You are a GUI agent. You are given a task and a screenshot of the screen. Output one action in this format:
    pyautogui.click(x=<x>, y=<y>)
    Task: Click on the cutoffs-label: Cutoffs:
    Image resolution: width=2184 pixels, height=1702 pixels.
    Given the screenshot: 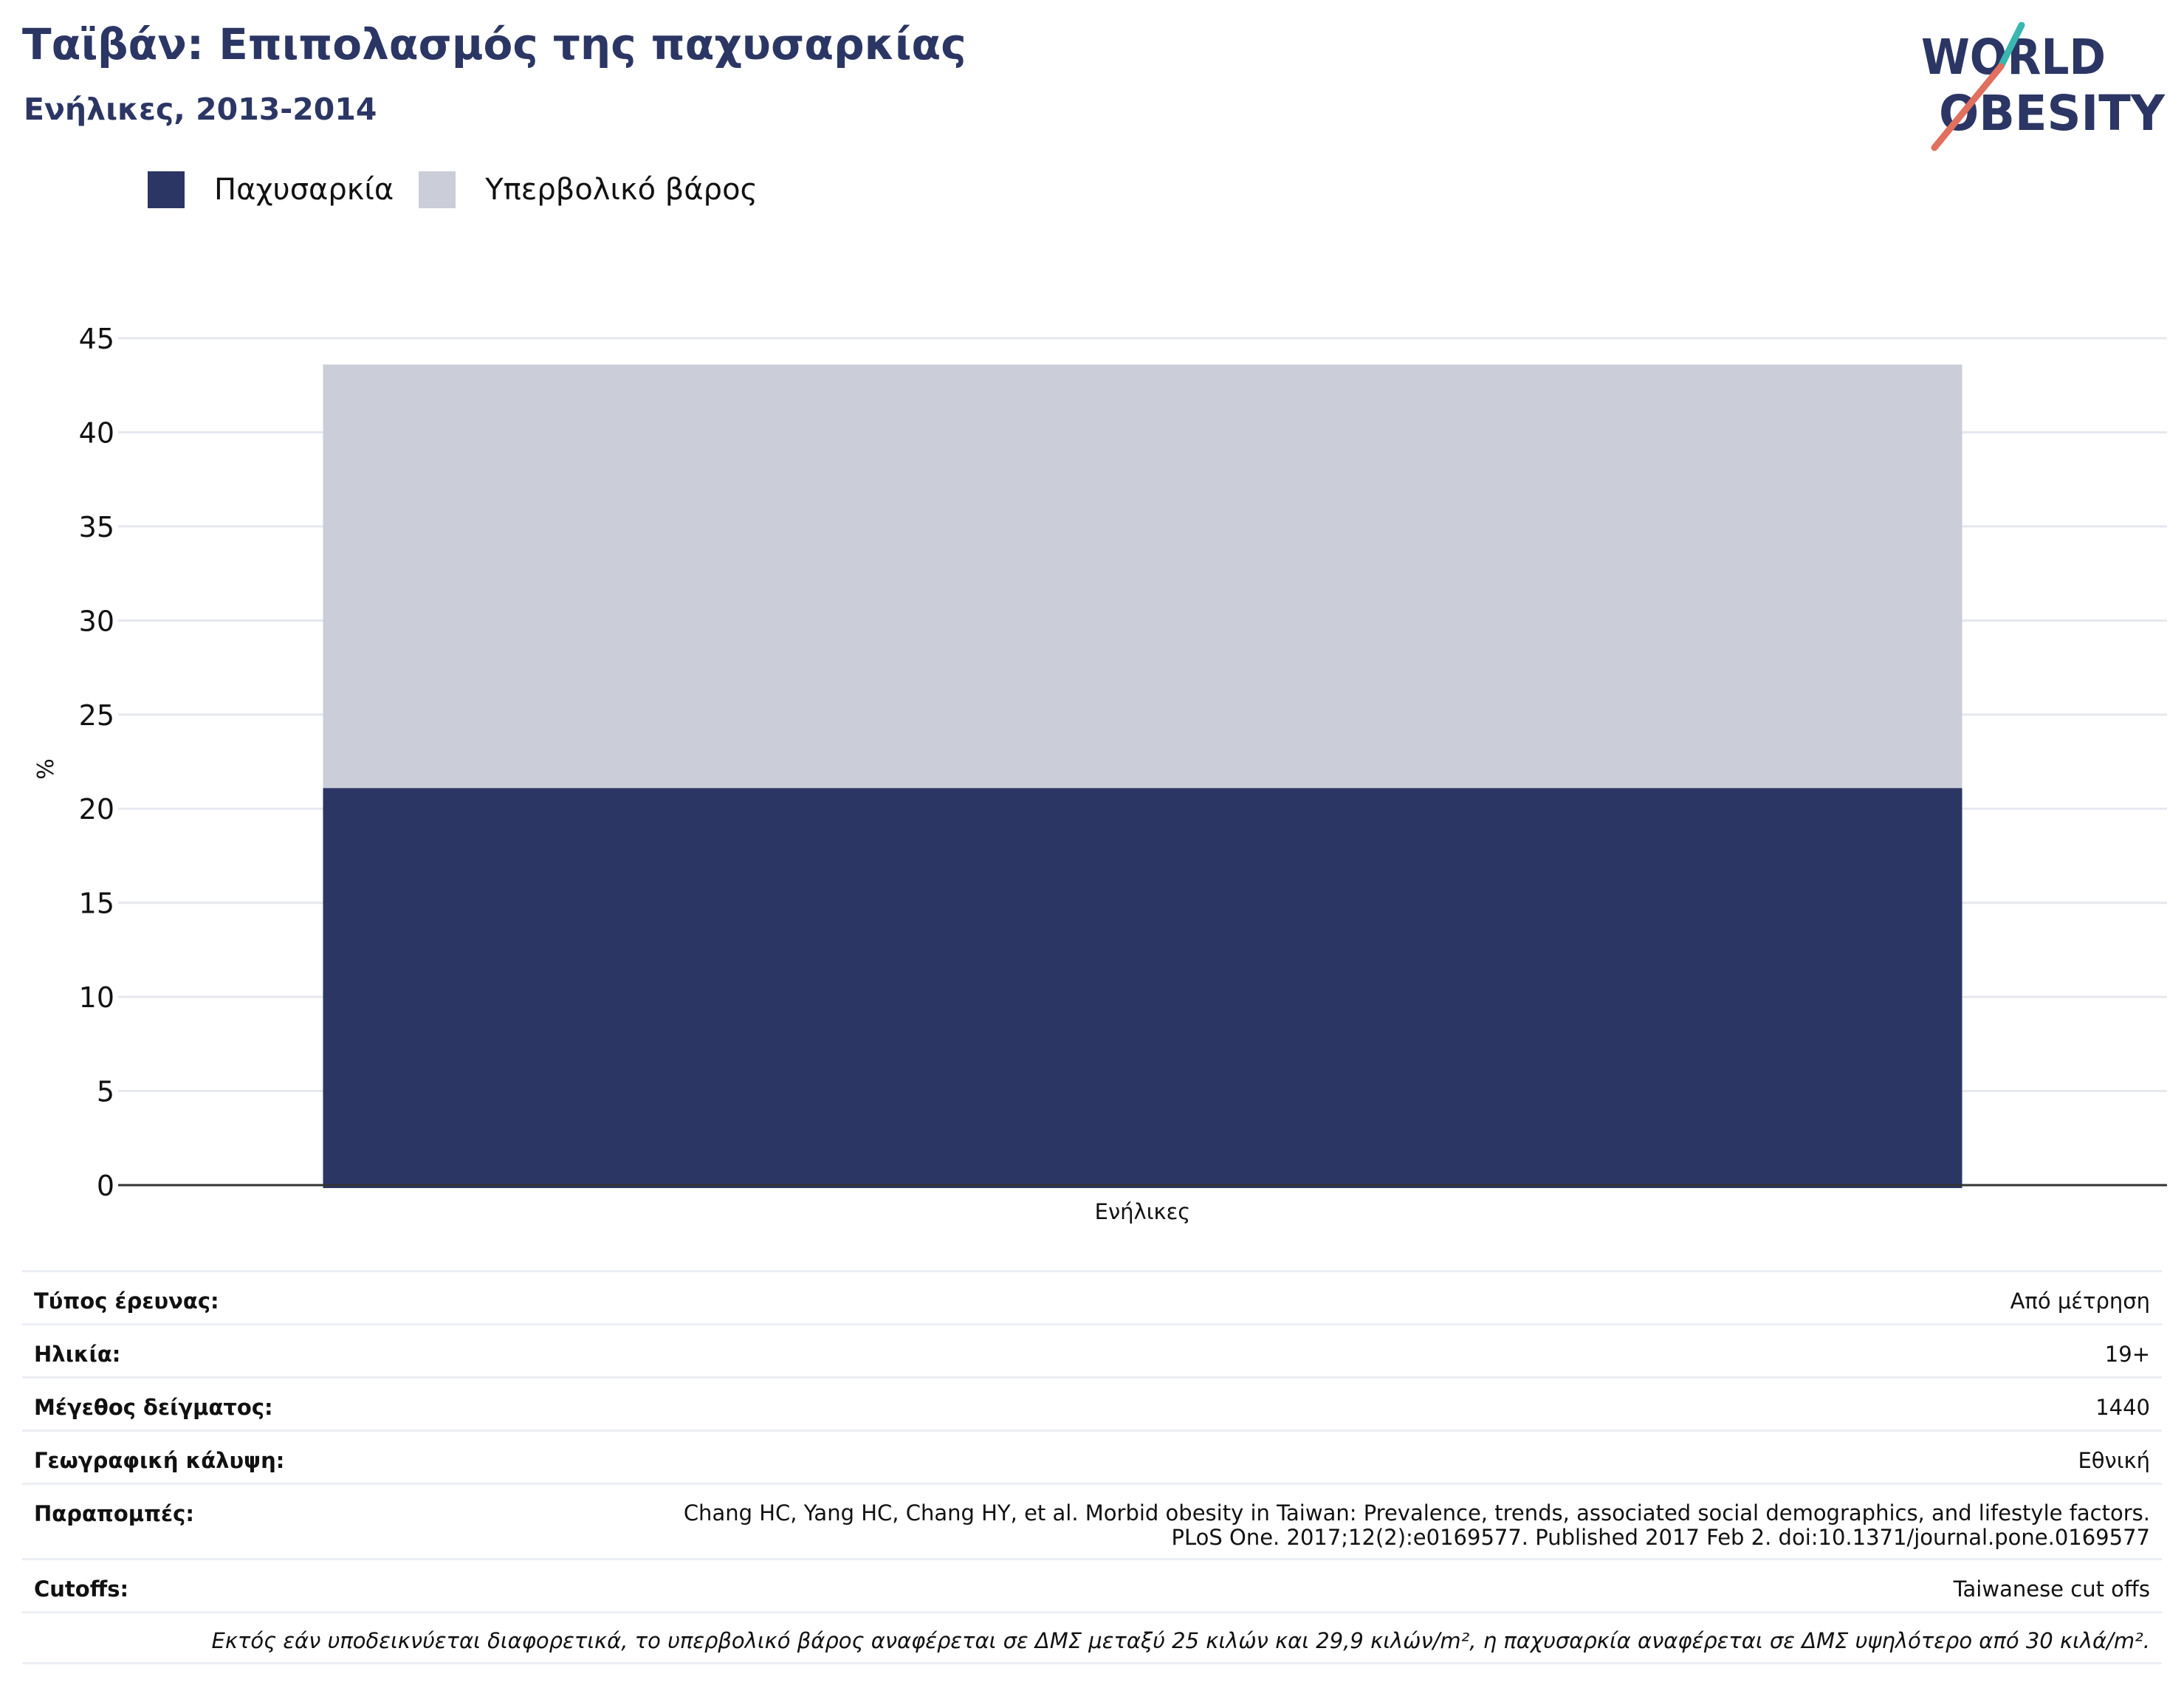 What is the action you would take?
    pyautogui.click(x=82, y=1589)
    